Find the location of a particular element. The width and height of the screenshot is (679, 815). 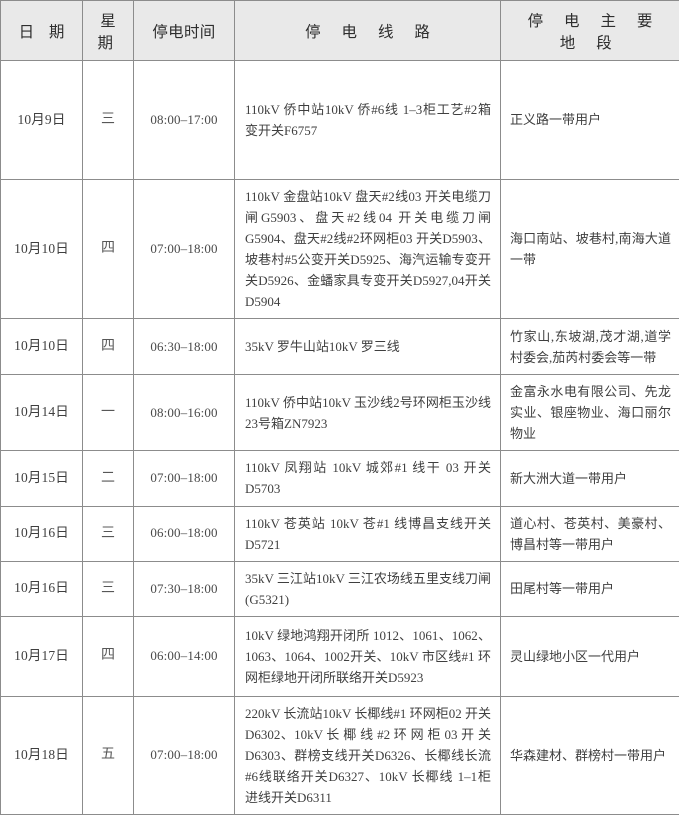

cell-area: 正义路一带用户 is located at coordinates (590, 120).